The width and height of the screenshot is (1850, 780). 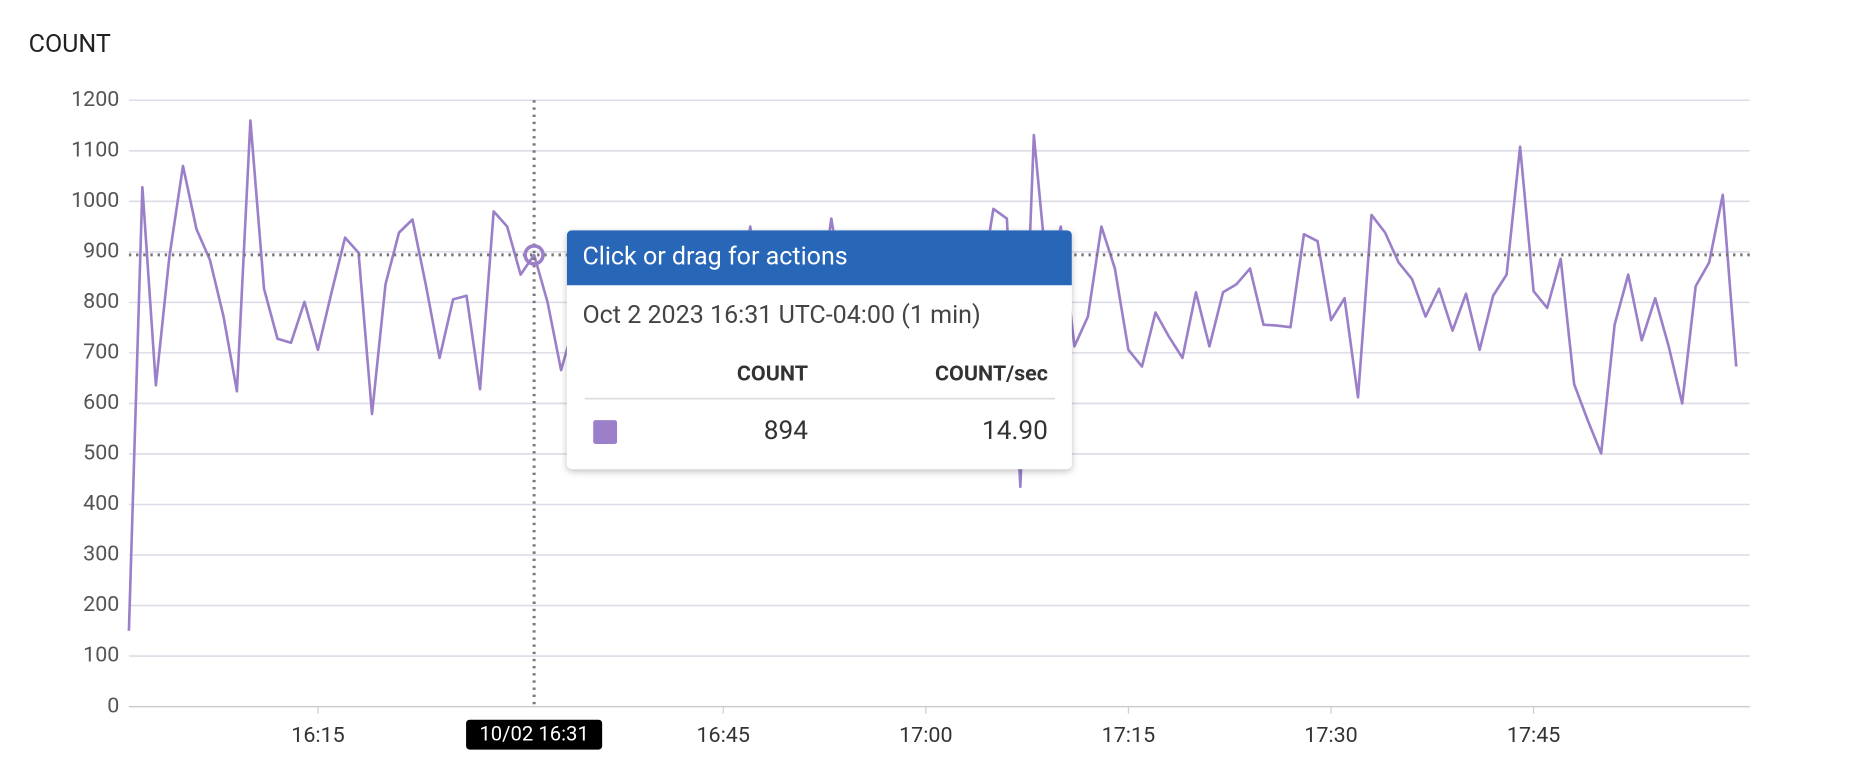 I want to click on y-tick-label: 1000, so click(x=95, y=200).